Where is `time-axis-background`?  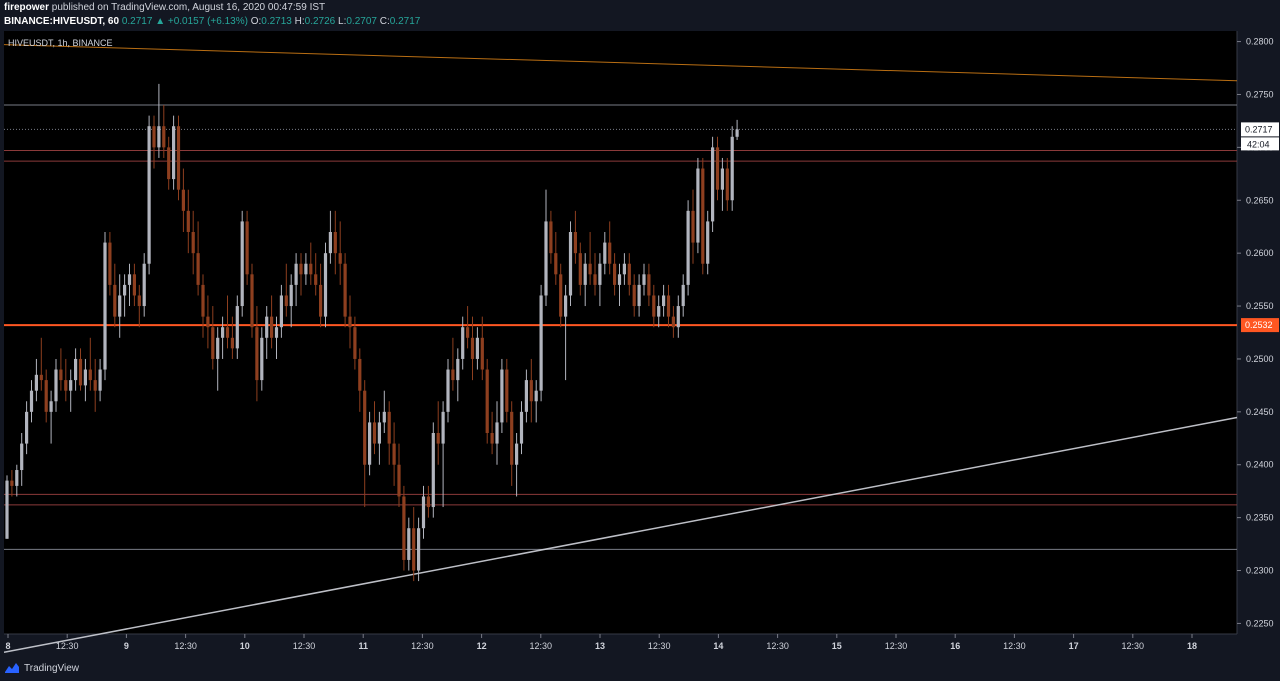
time-axis-background is located at coordinates (620, 645).